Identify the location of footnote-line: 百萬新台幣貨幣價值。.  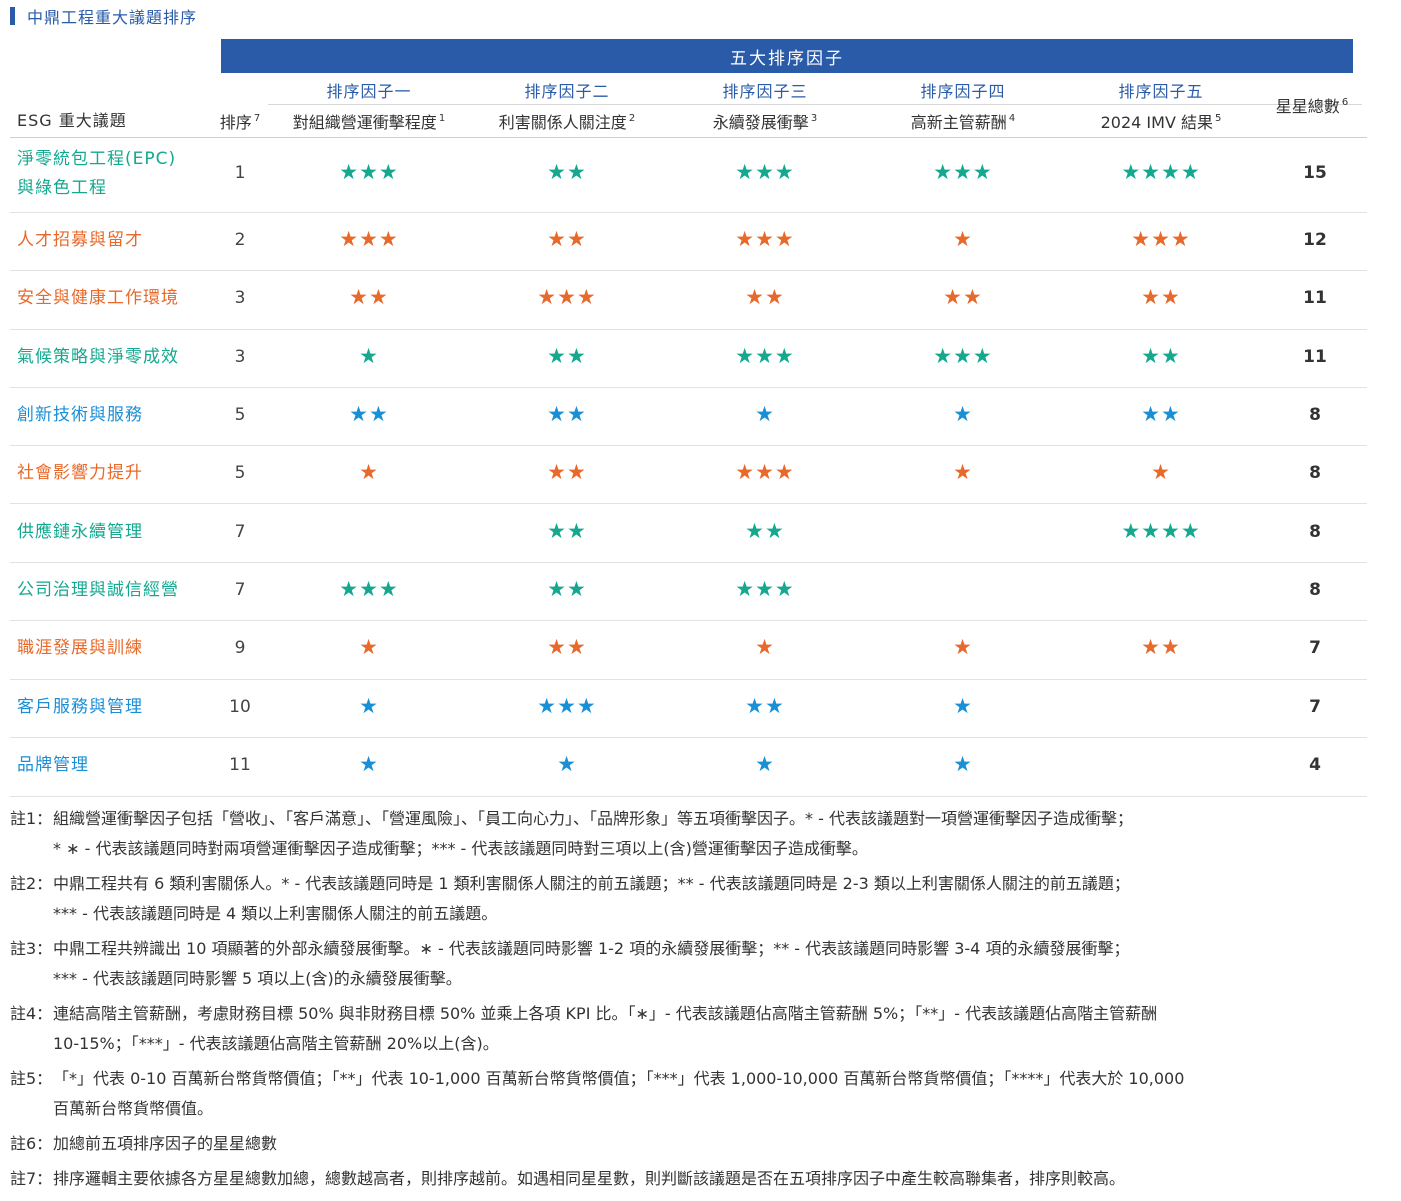
(133, 1108).